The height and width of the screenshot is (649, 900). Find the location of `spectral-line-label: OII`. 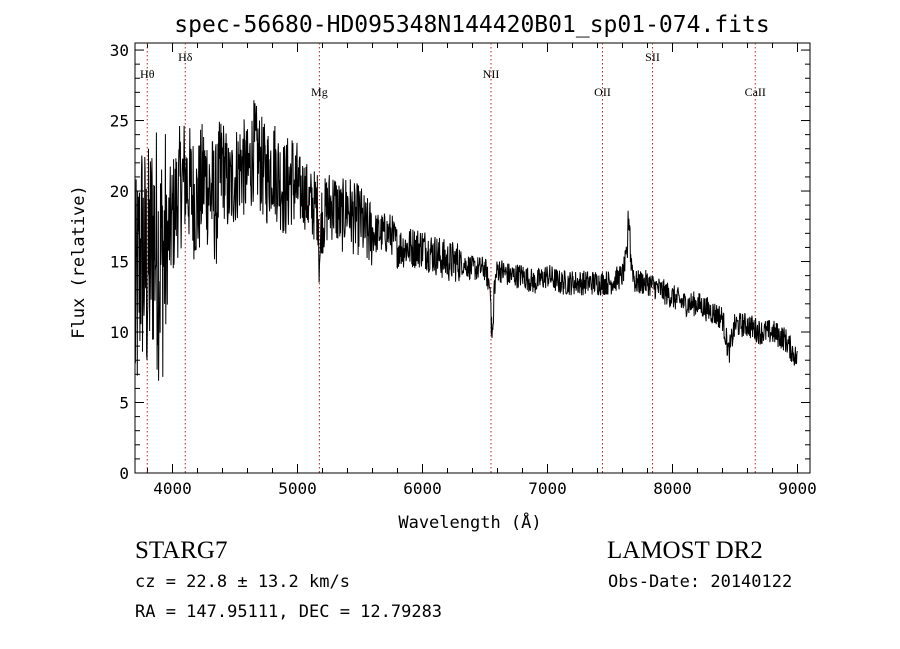

spectral-line-label: OII is located at coordinates (602, 92).